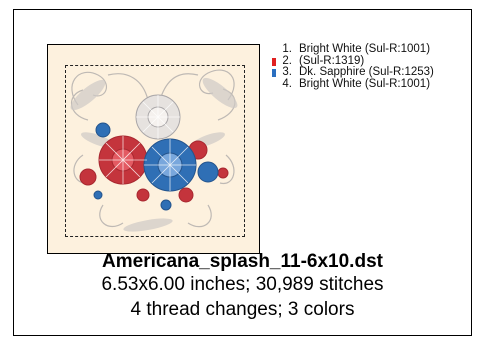  Describe the element at coordinates (287, 49) in the screenshot. I see `thread-number: 1.` at that location.